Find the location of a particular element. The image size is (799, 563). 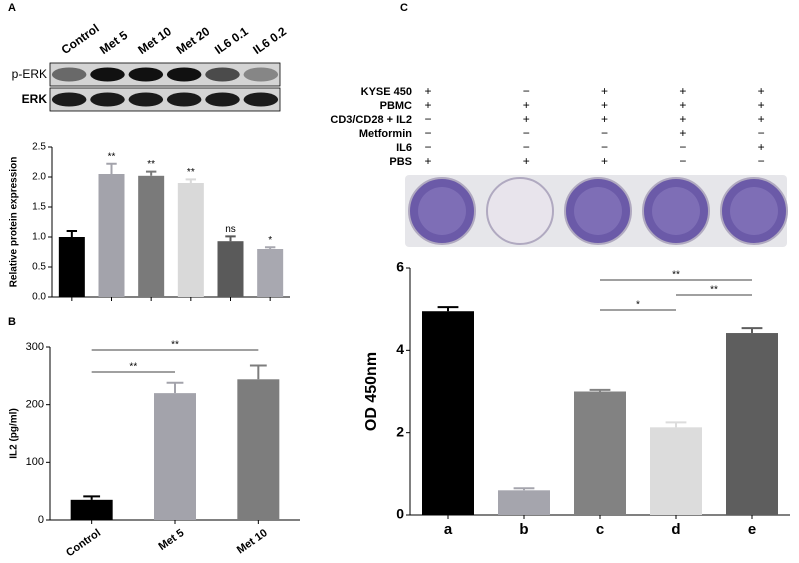

lane-label: Met 5 is located at coordinates (113, 42).